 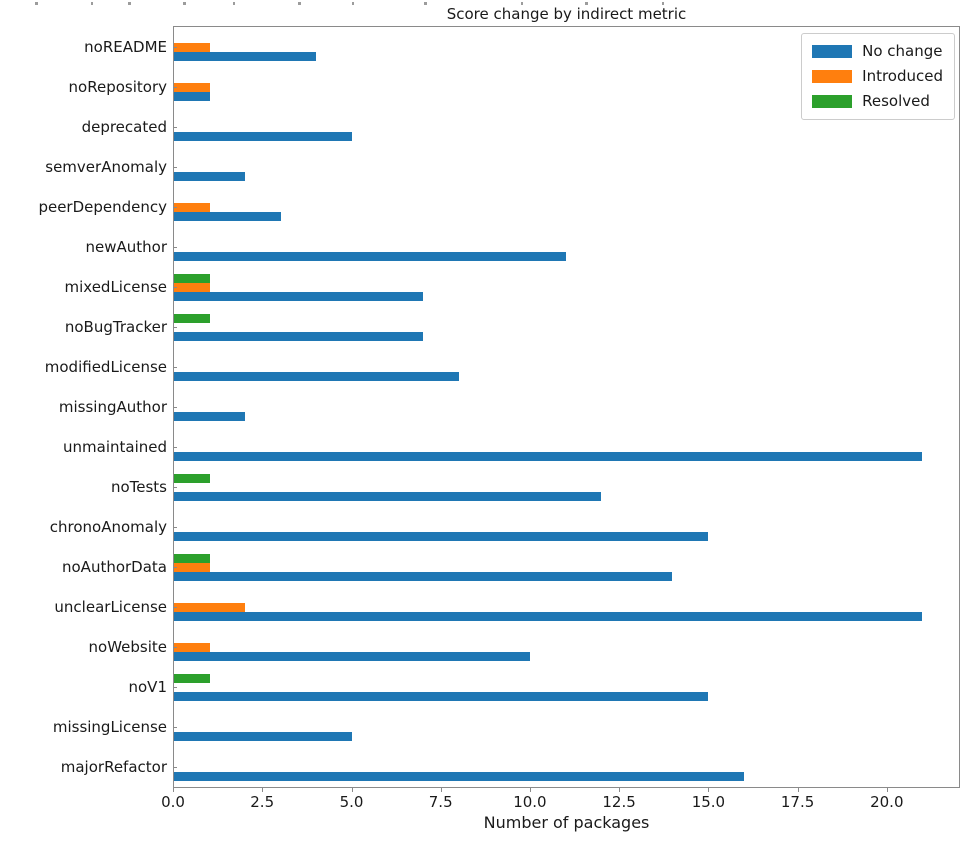 What do you see at coordinates (388, 496) in the screenshot?
I see `bar-no-change-noTests` at bounding box center [388, 496].